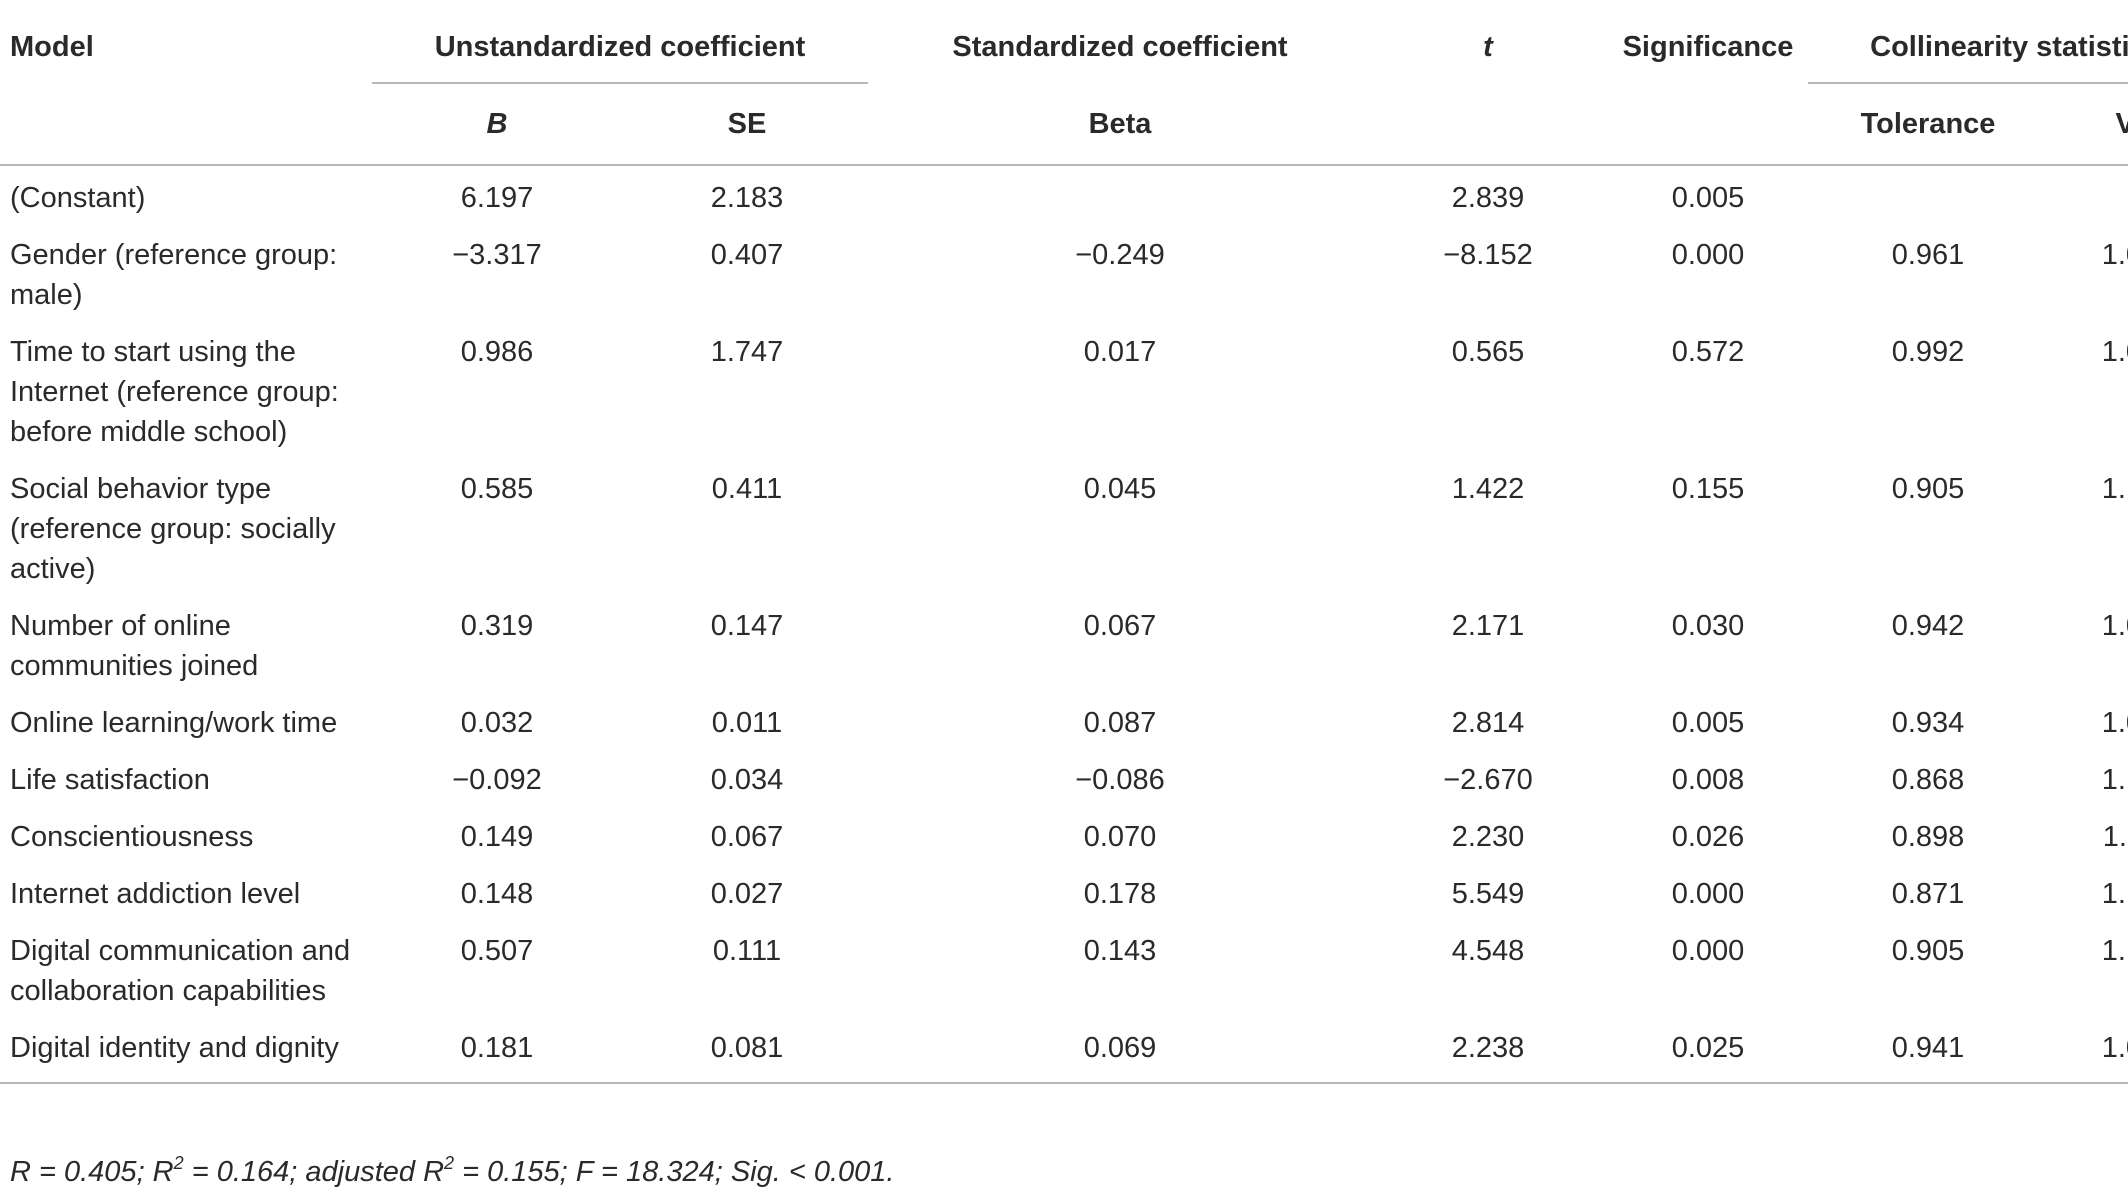  What do you see at coordinates (2115, 837) in the screenshot?
I see `cell-vif: 1.114` at bounding box center [2115, 837].